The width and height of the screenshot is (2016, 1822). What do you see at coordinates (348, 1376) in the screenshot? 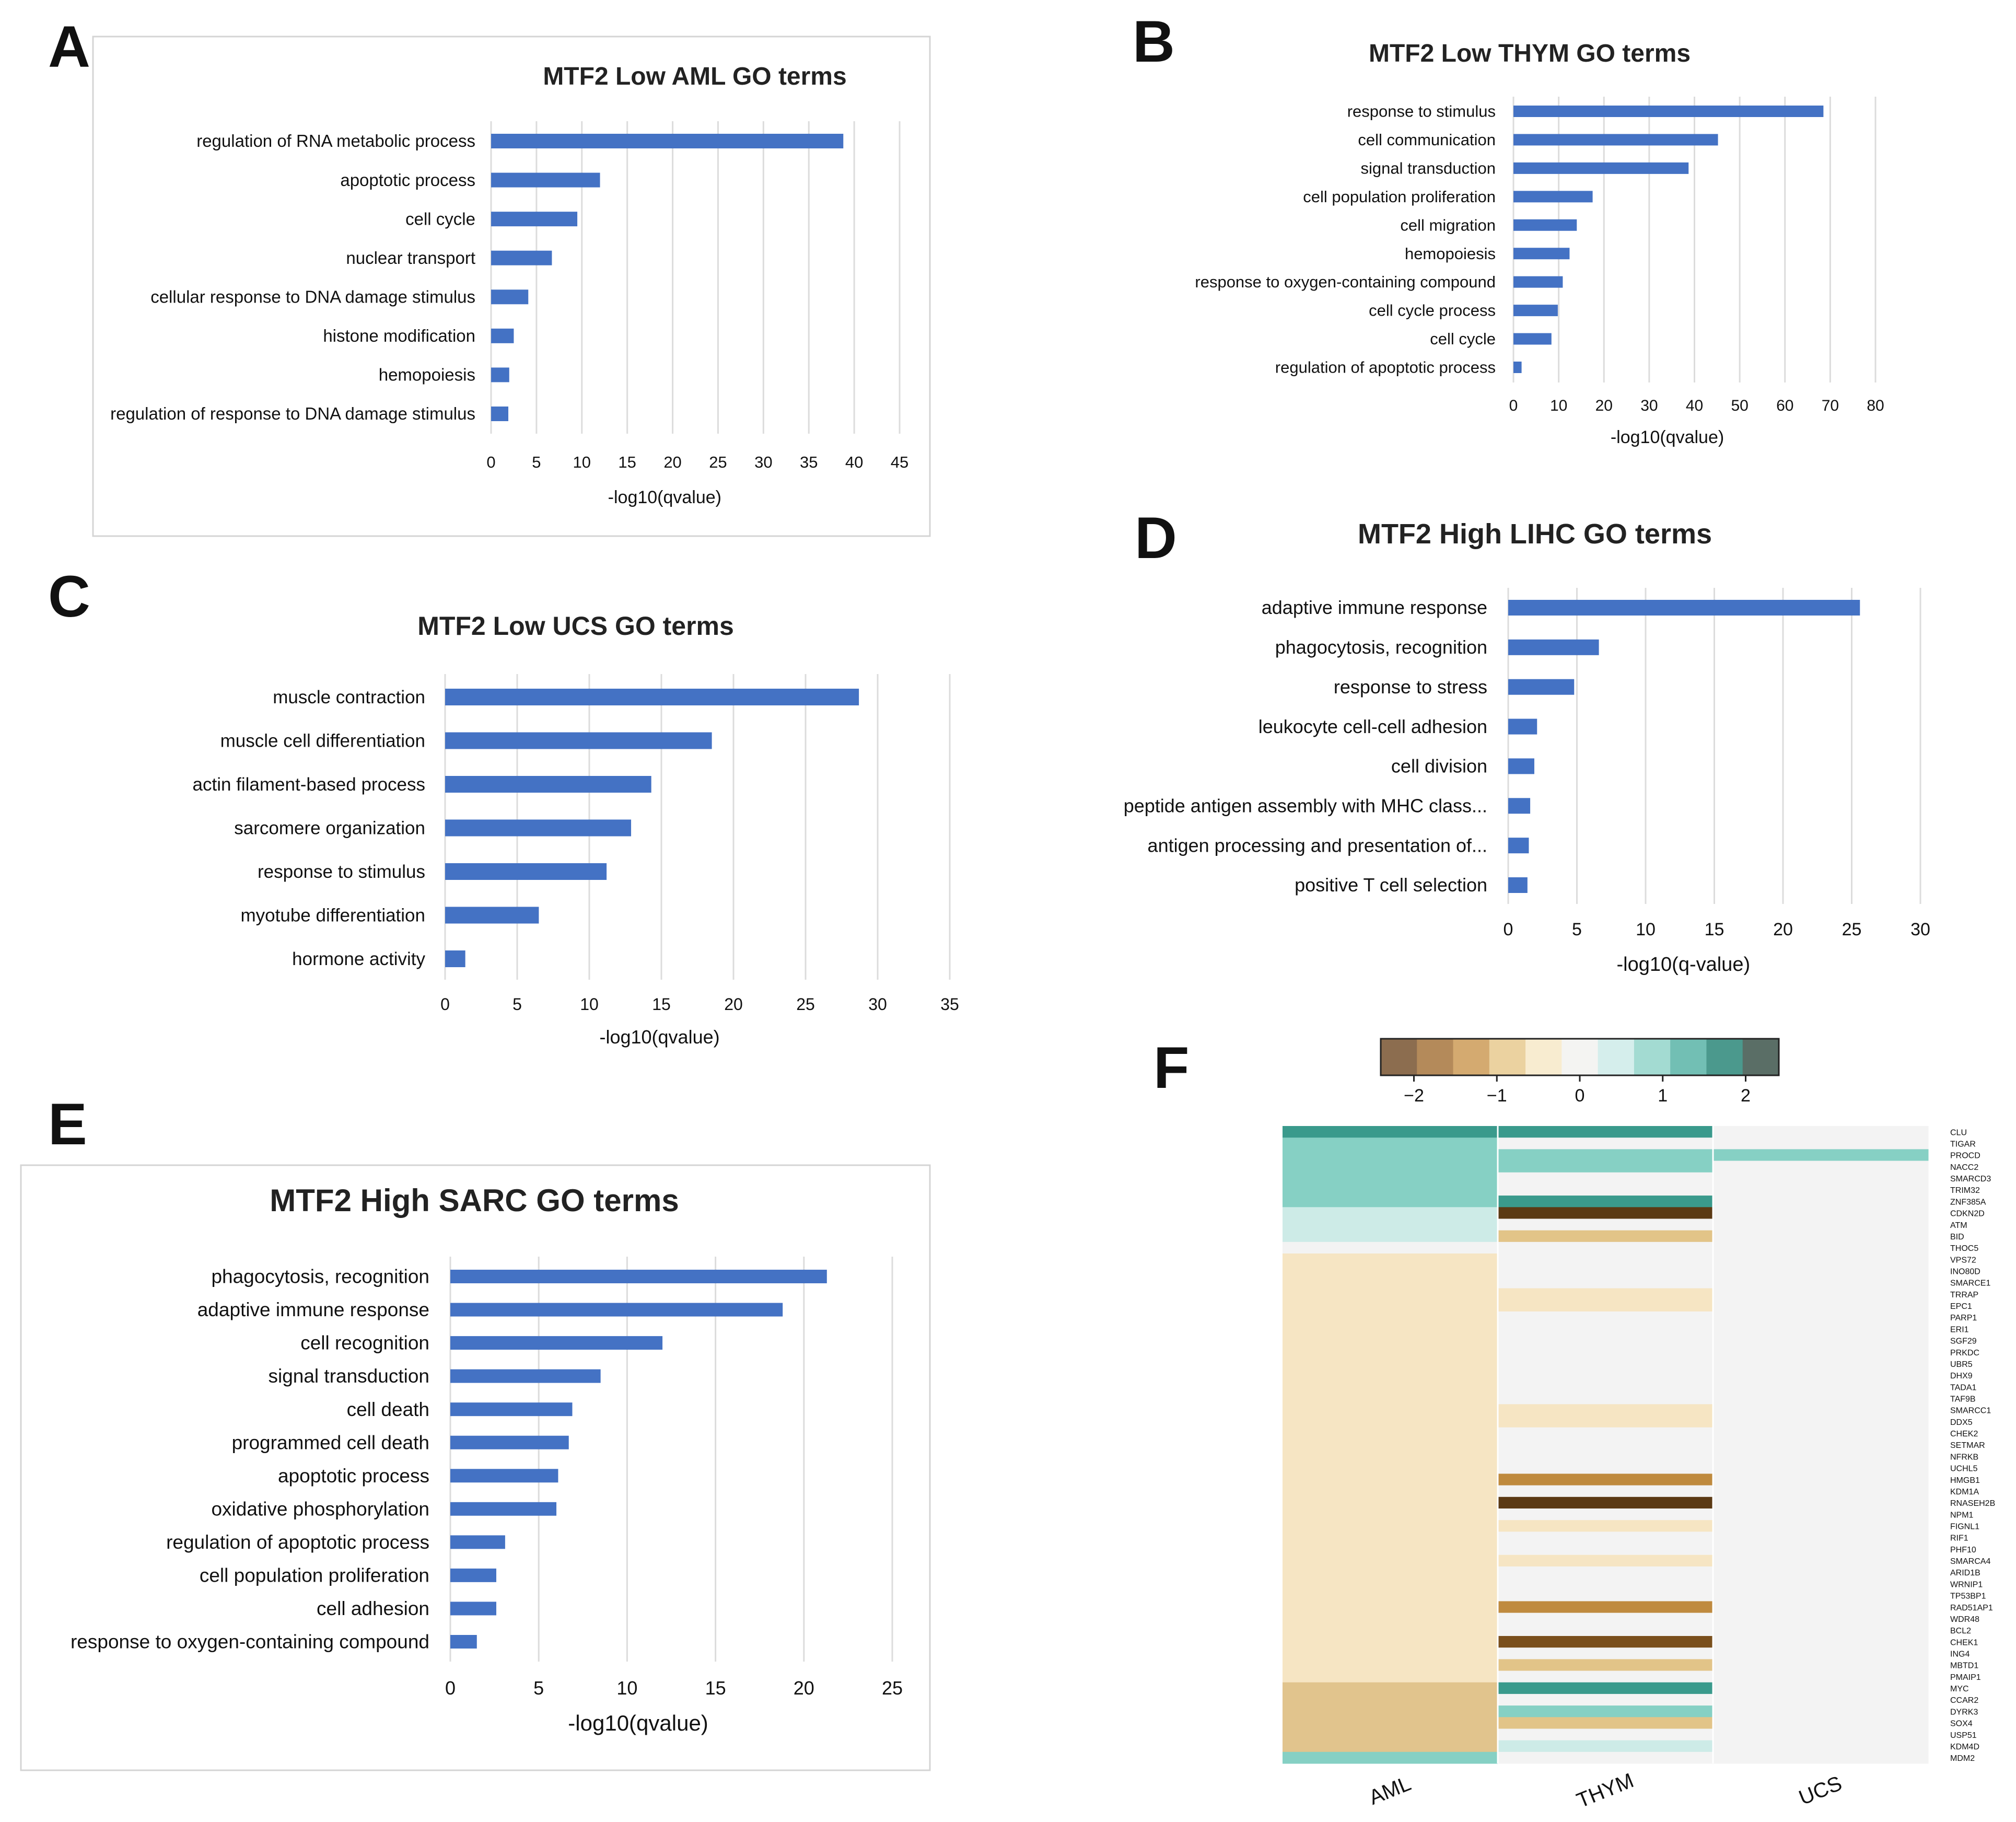
I see `chart-e-category-label: signal transduction` at bounding box center [348, 1376].